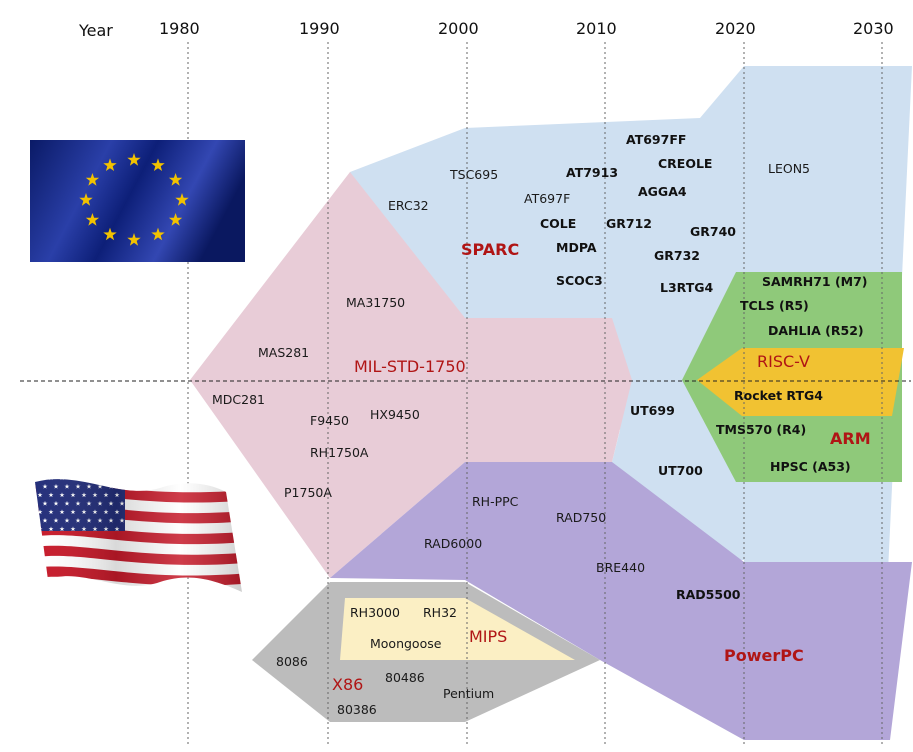 This screenshot has width=913, height=752. I want to click on chip-erc32: ERC32, so click(408, 205).